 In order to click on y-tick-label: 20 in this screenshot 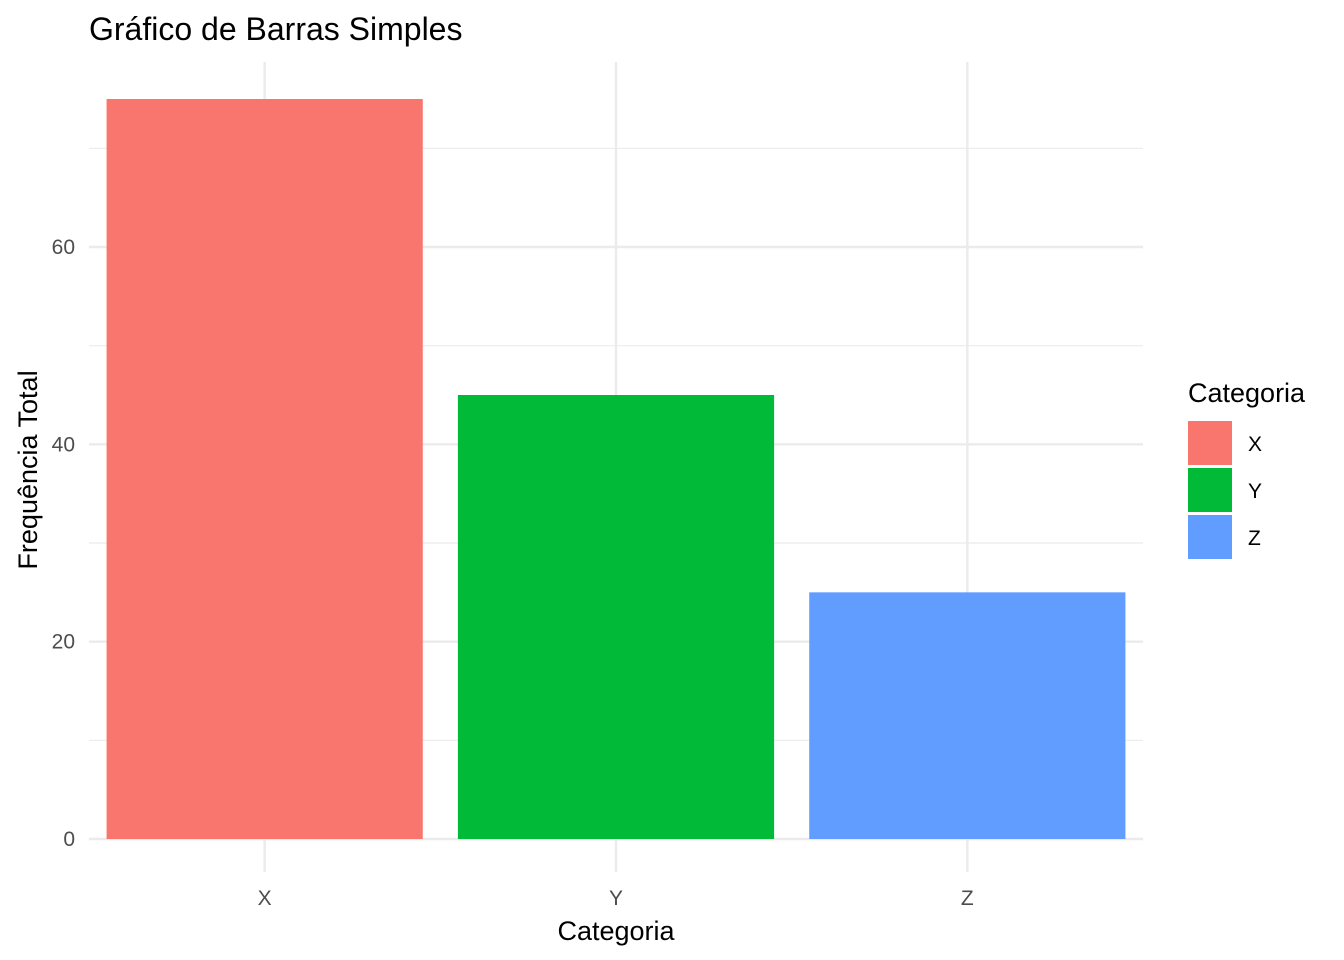, I will do `click(63, 642)`.